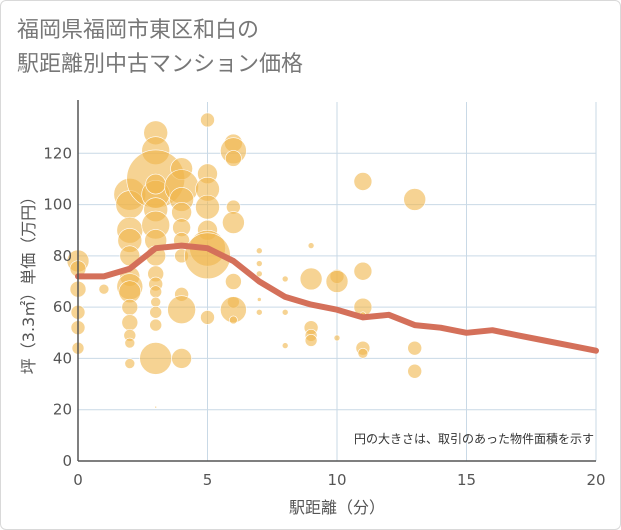  Describe the element at coordinates (160, 64) in the screenshot. I see `chart-title-line2: 駅距離別中古マンション価格` at that location.